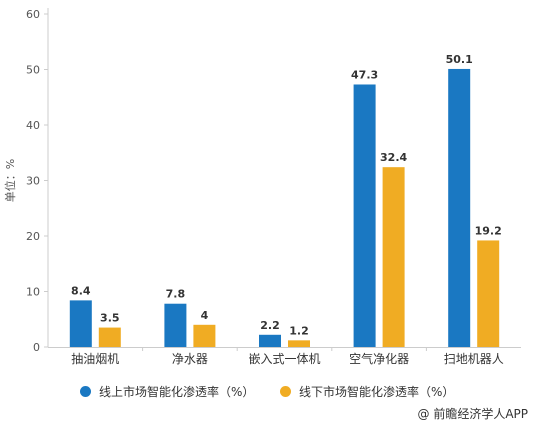 Image resolution: width=534 pixels, height=431 pixels. Describe the element at coordinates (85, 391) in the screenshot. I see `legend-swatch-online` at that location.